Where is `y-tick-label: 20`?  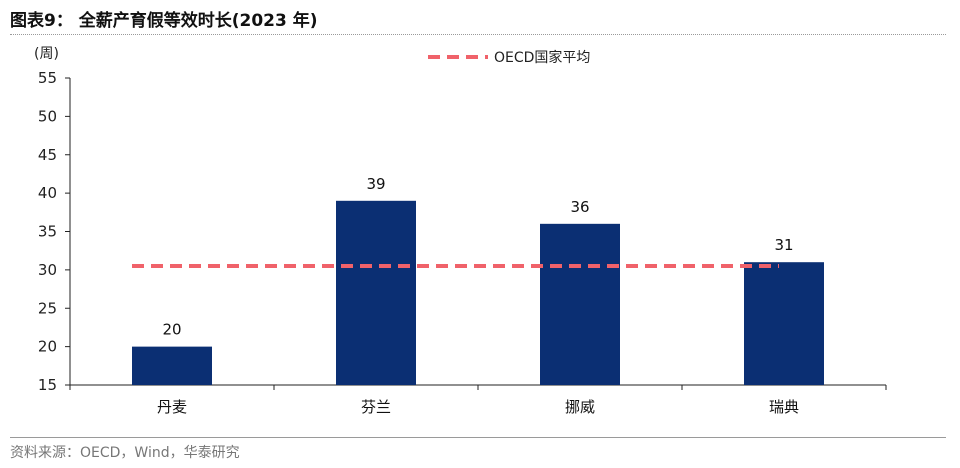 y-tick-label: 20 is located at coordinates (47, 347).